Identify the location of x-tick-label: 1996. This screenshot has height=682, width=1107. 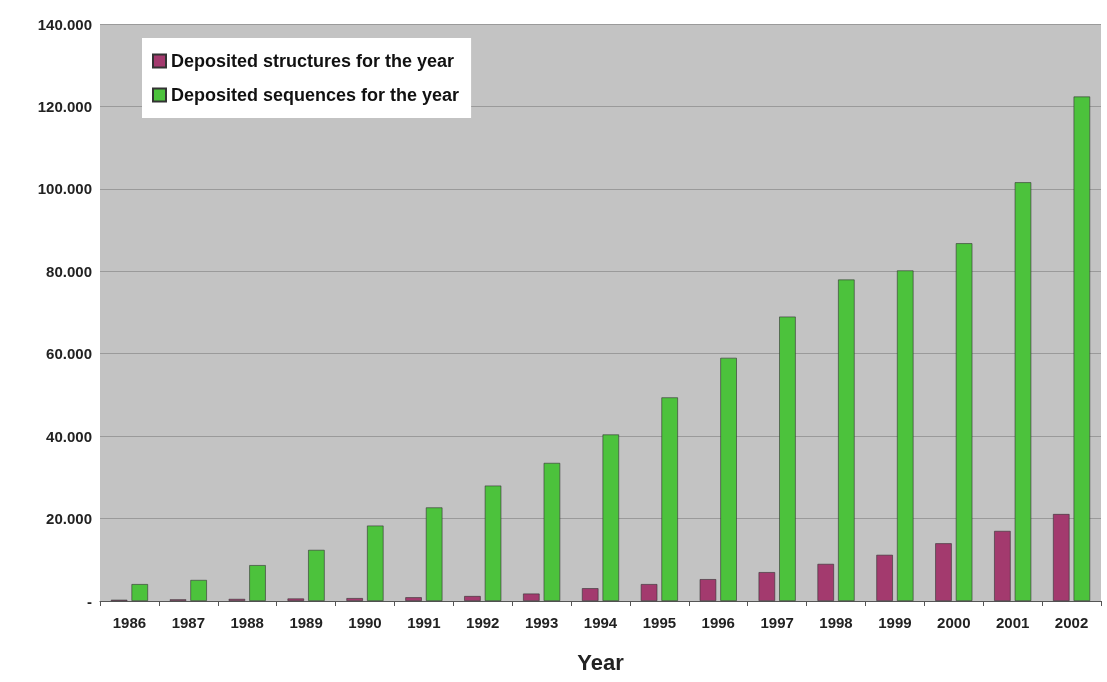
(718, 622).